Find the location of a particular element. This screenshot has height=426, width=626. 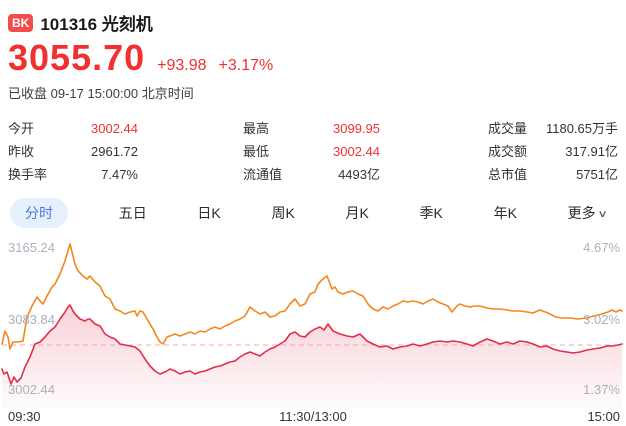

tab-更多: 更多 ∨ is located at coordinates (587, 213).